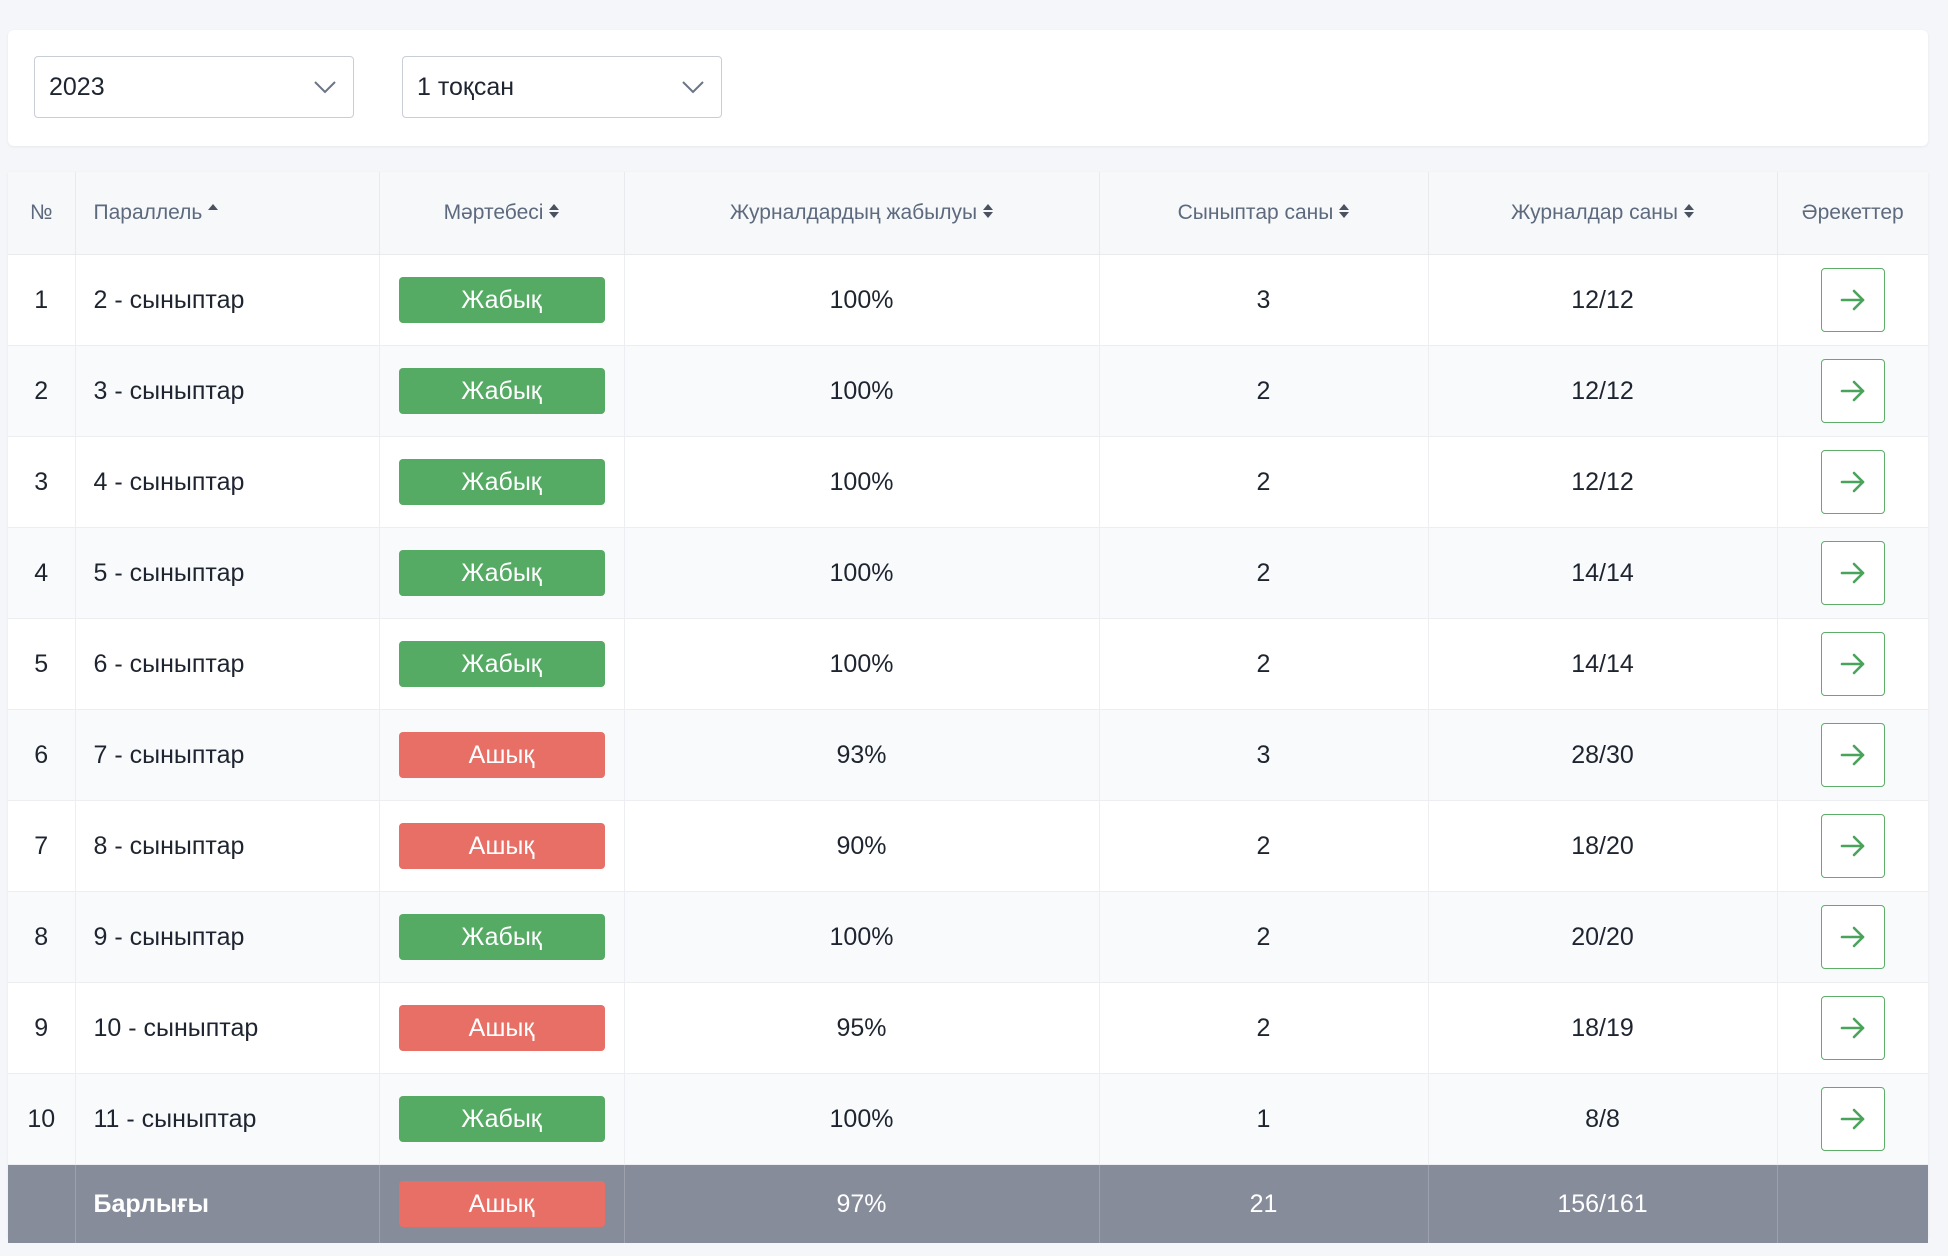 This screenshot has width=1948, height=1256. Describe the element at coordinates (42, 1203) in the screenshot. I see `total-num-cell` at that location.